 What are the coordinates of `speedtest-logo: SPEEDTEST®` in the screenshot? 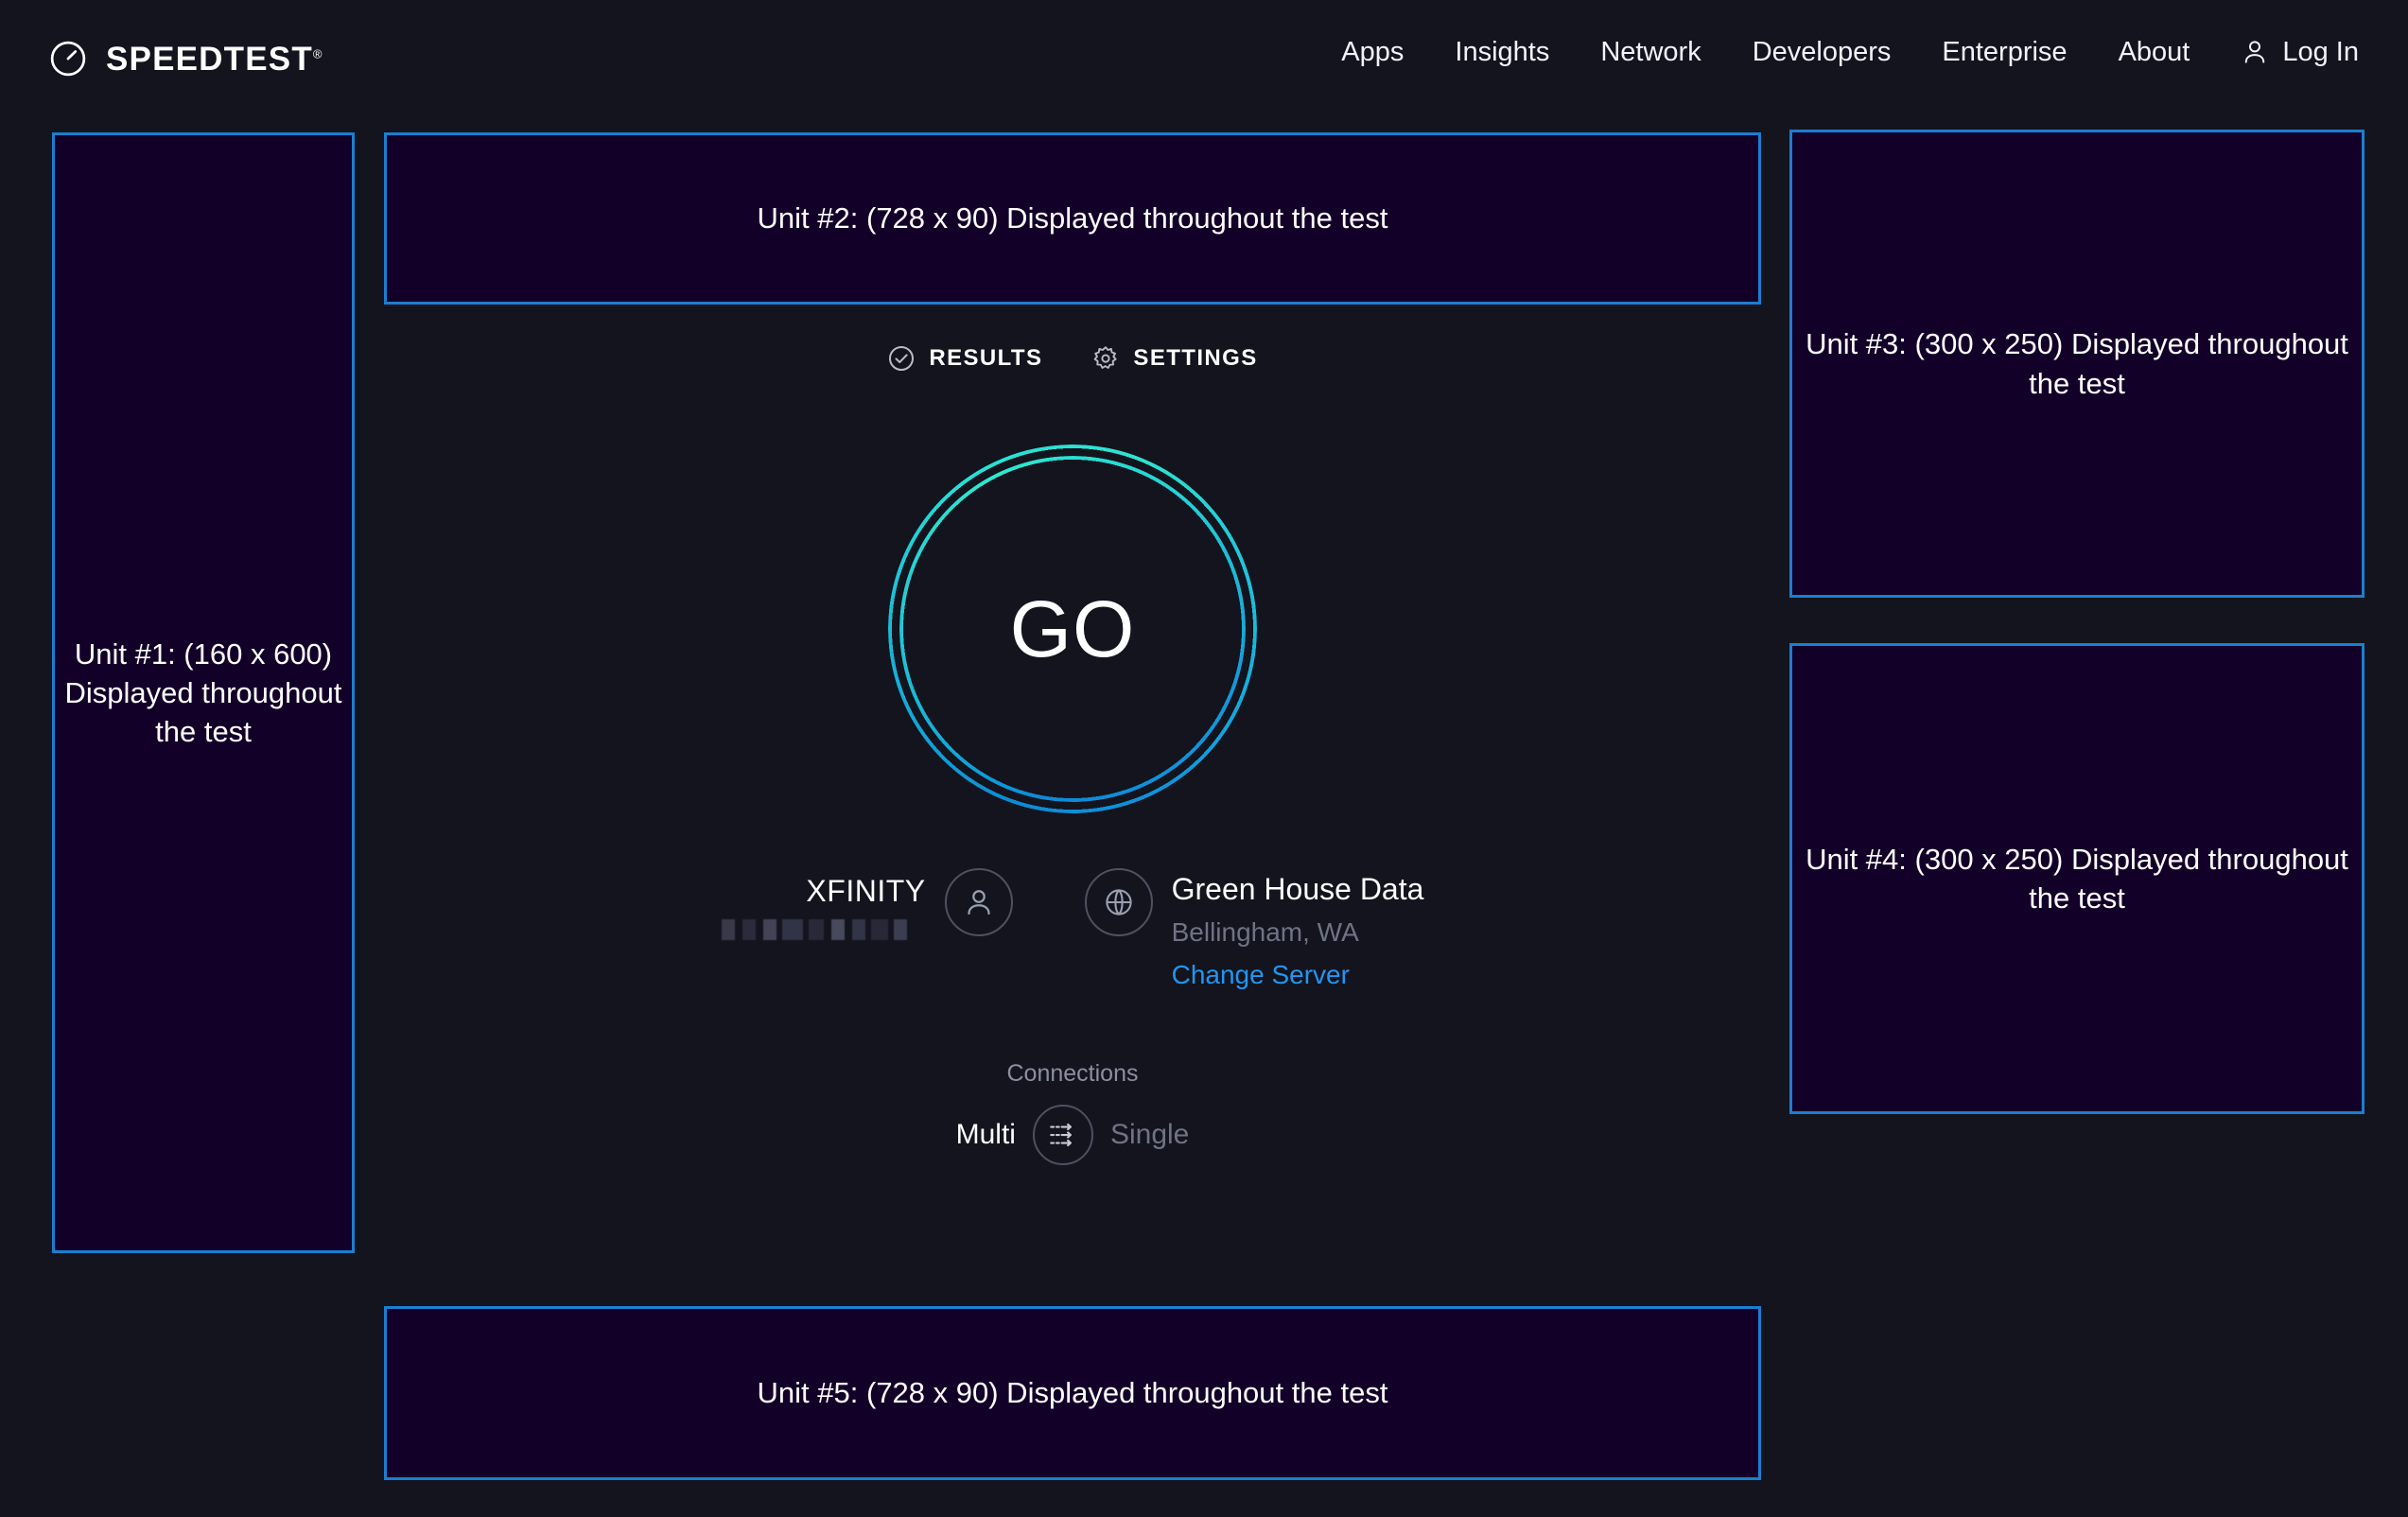 It's located at (185, 58).